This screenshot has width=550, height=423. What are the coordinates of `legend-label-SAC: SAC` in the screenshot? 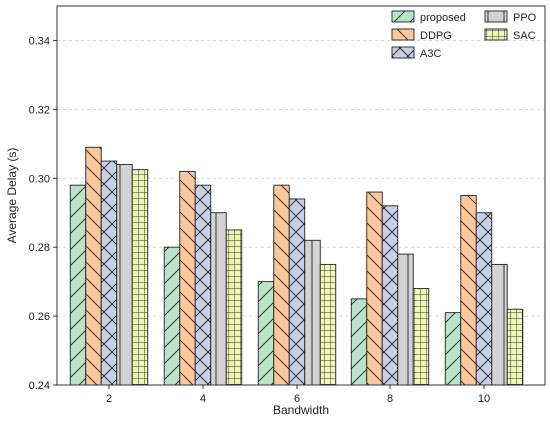 It's located at (524, 36).